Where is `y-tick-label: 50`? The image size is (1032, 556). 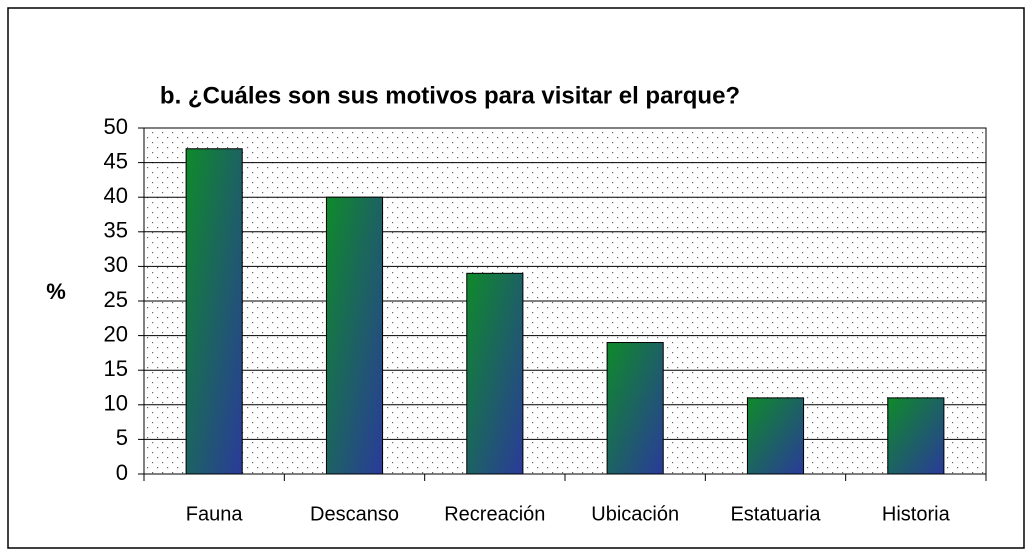
y-tick-label: 50 is located at coordinates (116, 126).